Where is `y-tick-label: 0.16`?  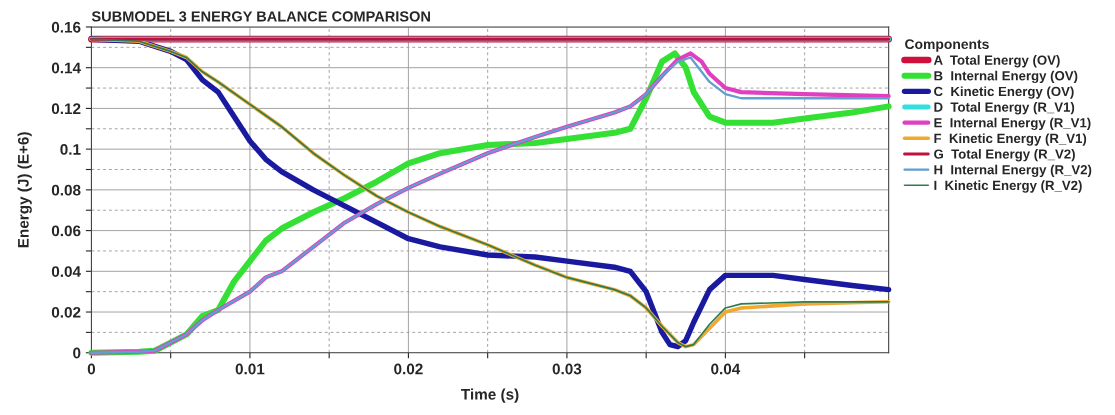
y-tick-label: 0.16 is located at coordinates (66, 27).